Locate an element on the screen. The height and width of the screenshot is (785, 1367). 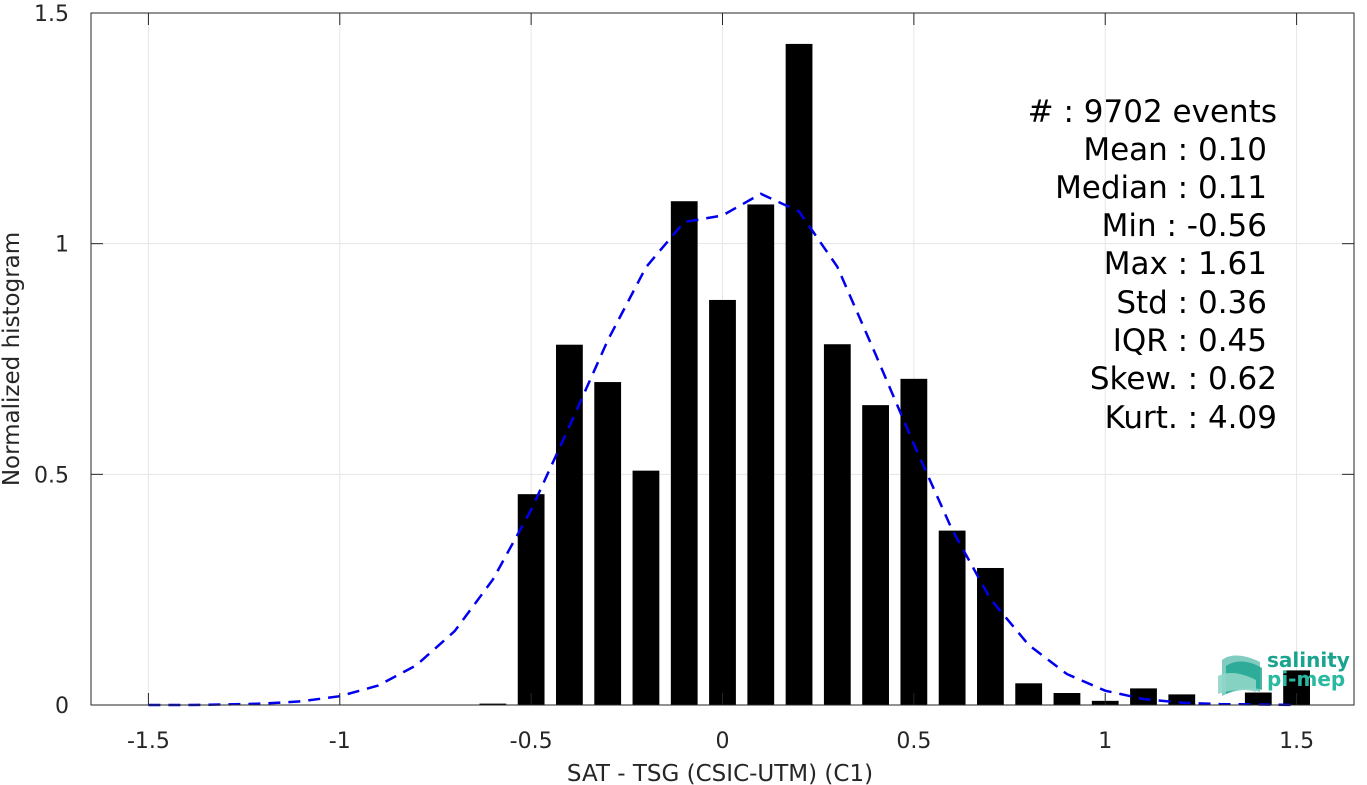
x-tick-label: 0 is located at coordinates (723, 741).